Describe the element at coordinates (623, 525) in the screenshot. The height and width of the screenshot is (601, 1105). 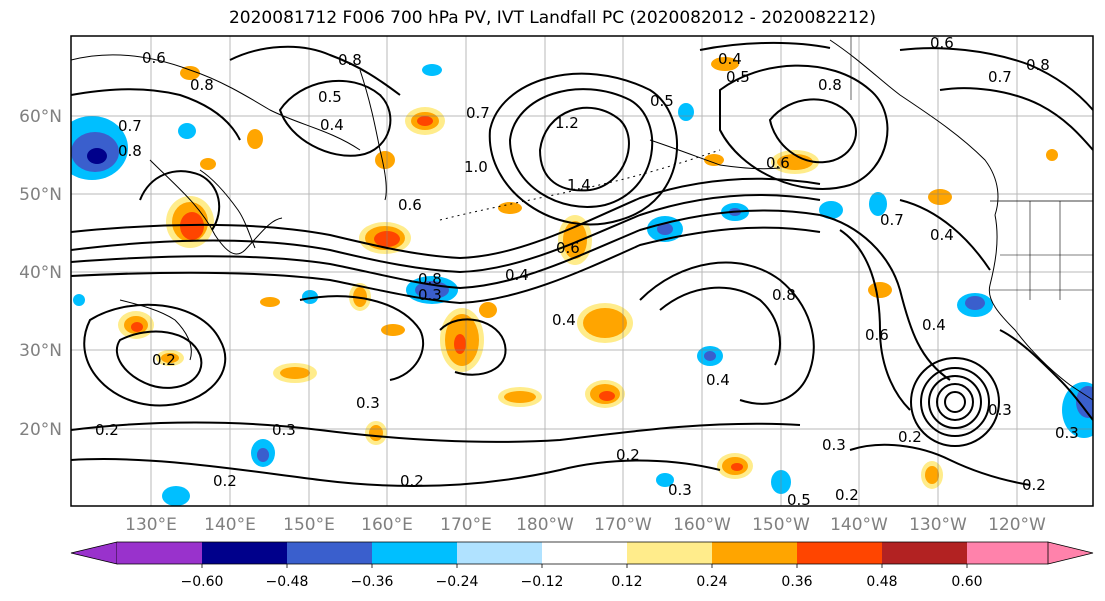
I see `lon-label: 170°W` at that location.